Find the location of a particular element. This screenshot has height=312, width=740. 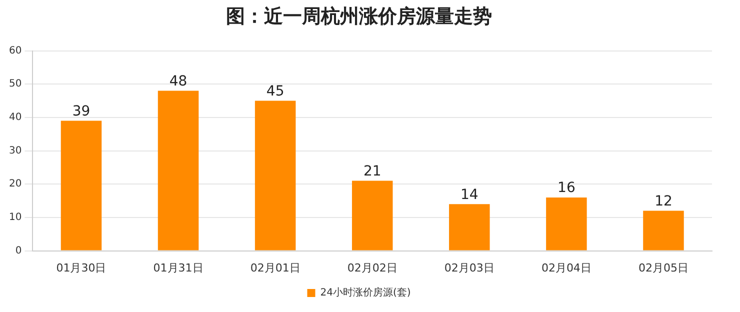

y-tick-label: 30 is located at coordinates (15, 150).